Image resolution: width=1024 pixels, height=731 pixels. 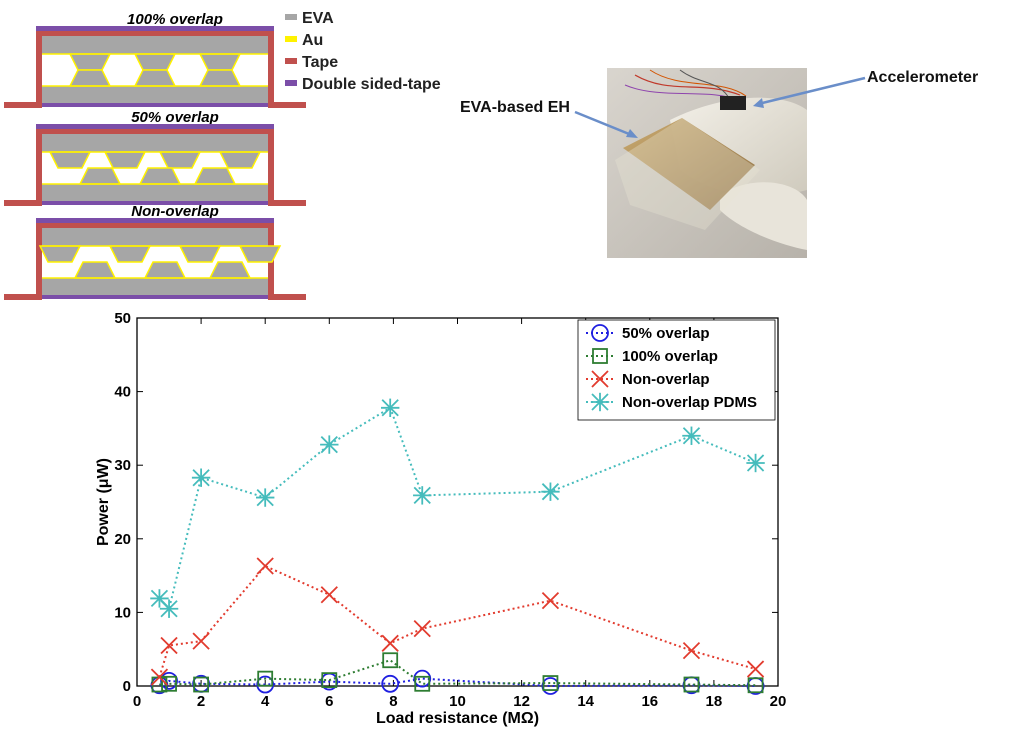 I want to click on x-tick-label: 16, so click(x=649, y=701).